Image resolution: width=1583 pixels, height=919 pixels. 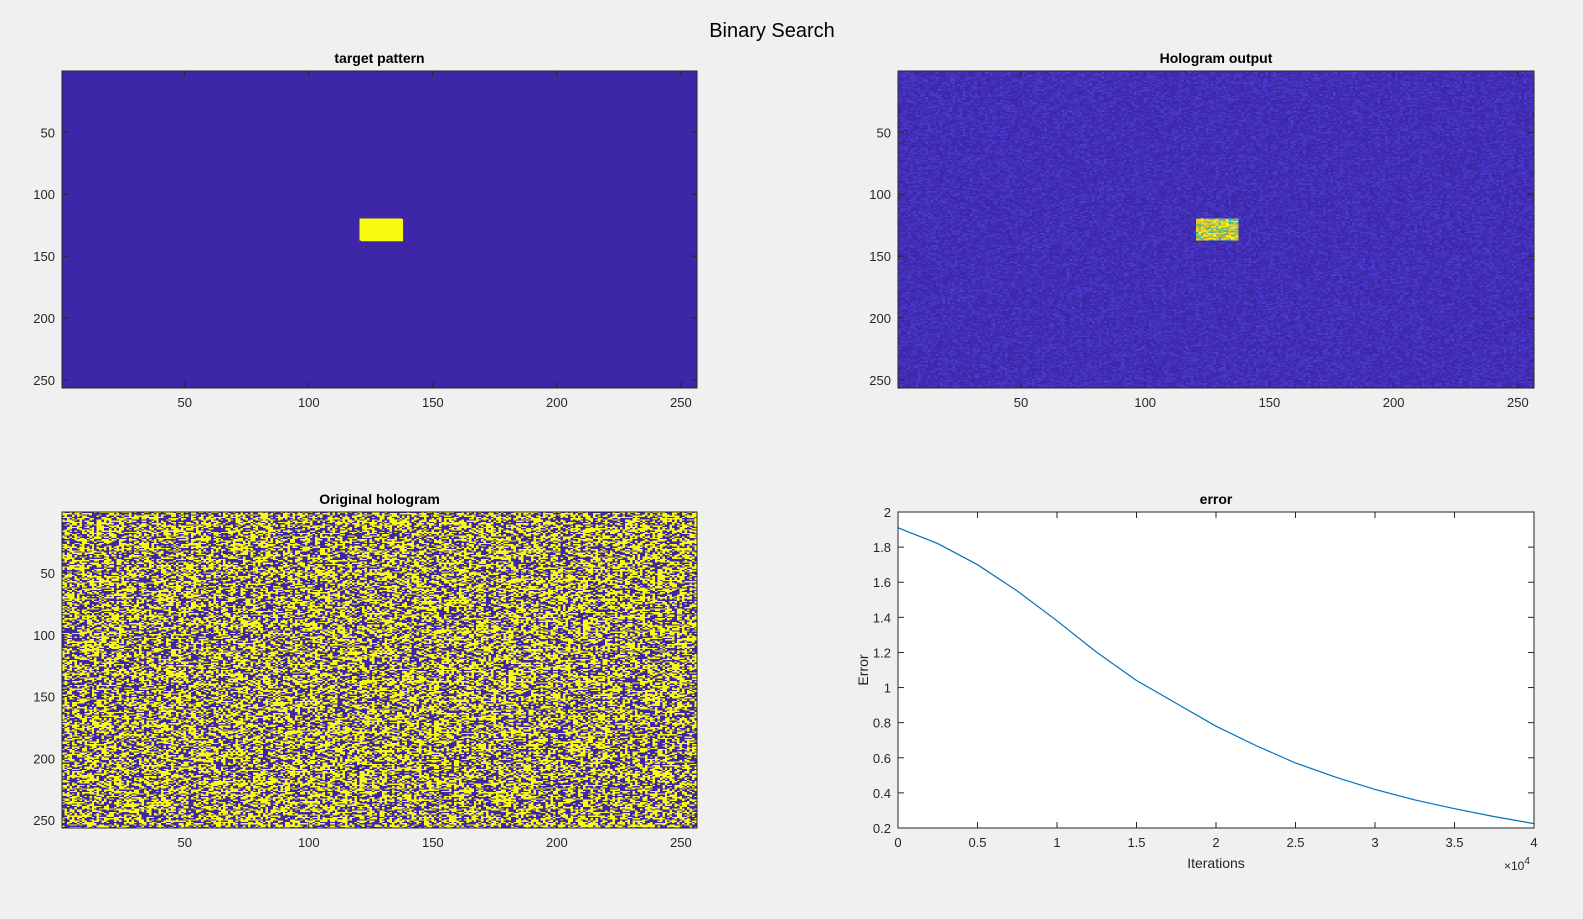 What do you see at coordinates (977, 842) in the screenshot?
I see `x-tick-label: 0.5` at bounding box center [977, 842].